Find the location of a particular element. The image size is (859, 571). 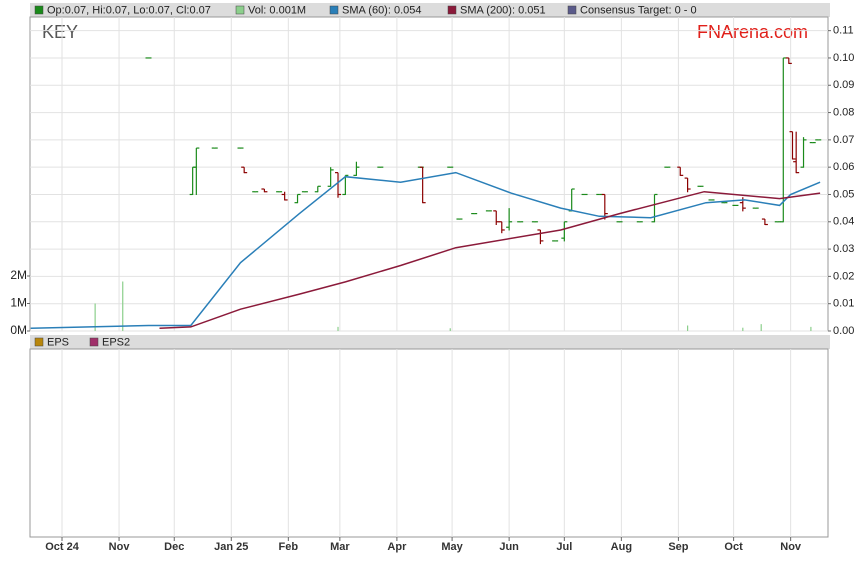

symbol: KEY is located at coordinates (60, 32).